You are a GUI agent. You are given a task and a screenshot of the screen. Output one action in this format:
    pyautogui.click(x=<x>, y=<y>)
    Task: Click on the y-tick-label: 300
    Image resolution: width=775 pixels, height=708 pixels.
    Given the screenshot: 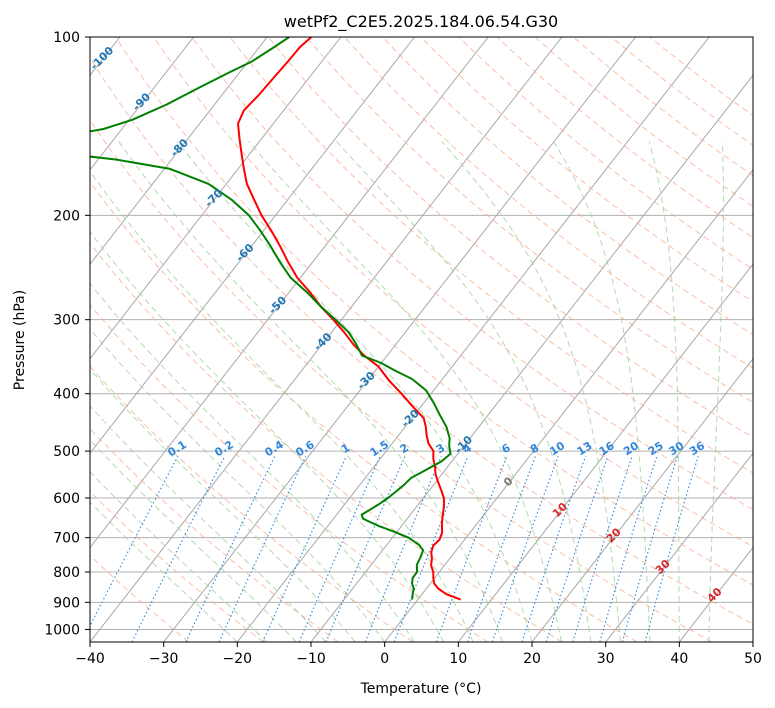 What is the action you would take?
    pyautogui.click(x=66, y=321)
    